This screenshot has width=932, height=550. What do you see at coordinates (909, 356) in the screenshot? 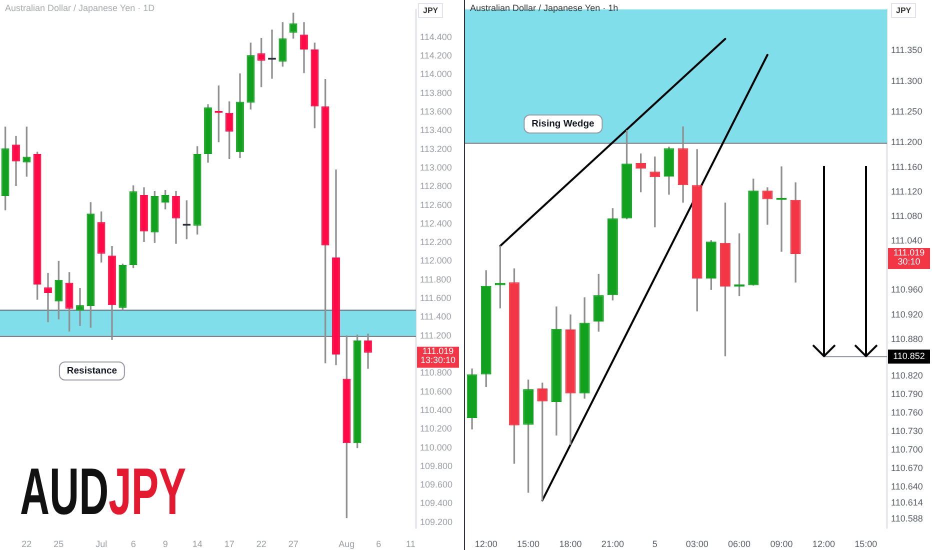
I see `ref-line-label: 110.852` at bounding box center [909, 356].